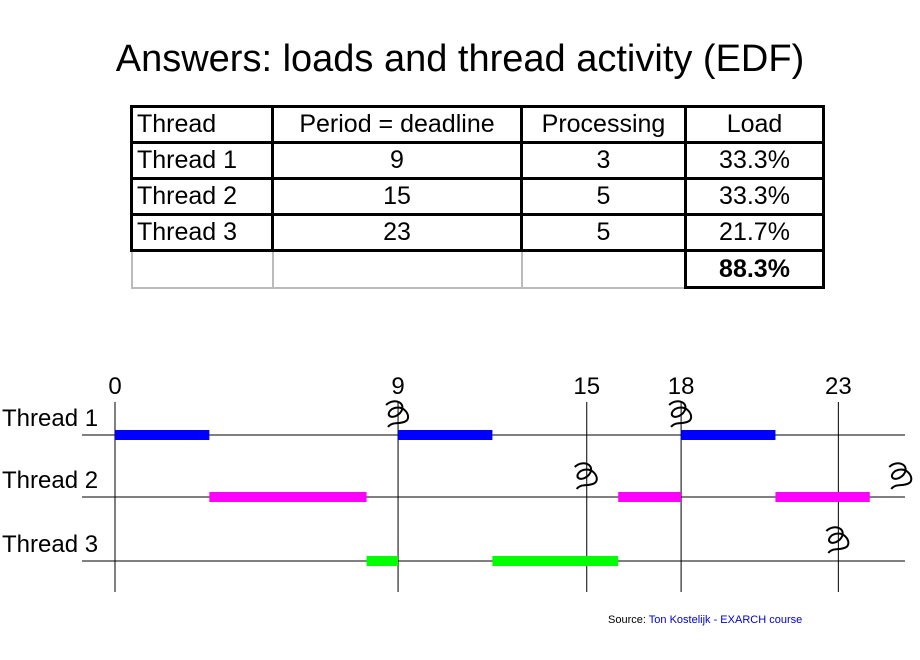  What do you see at coordinates (397, 232) in the screenshot?
I see `cell: 23` at bounding box center [397, 232].